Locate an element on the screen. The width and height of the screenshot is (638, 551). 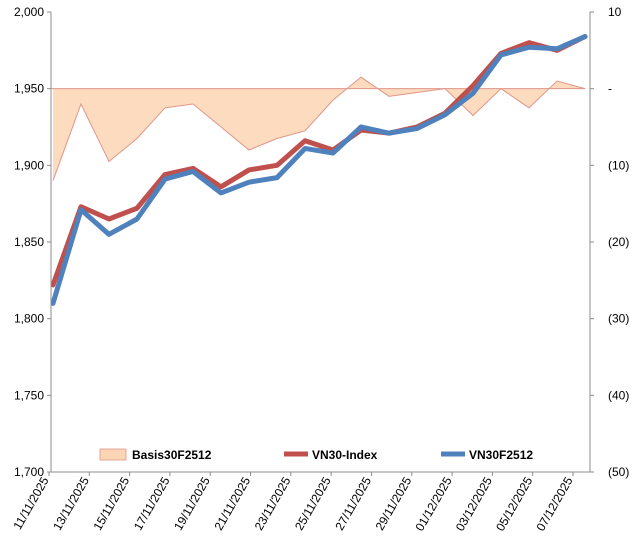
x-tick-label: 17/11/2025 is located at coordinates (152, 503).